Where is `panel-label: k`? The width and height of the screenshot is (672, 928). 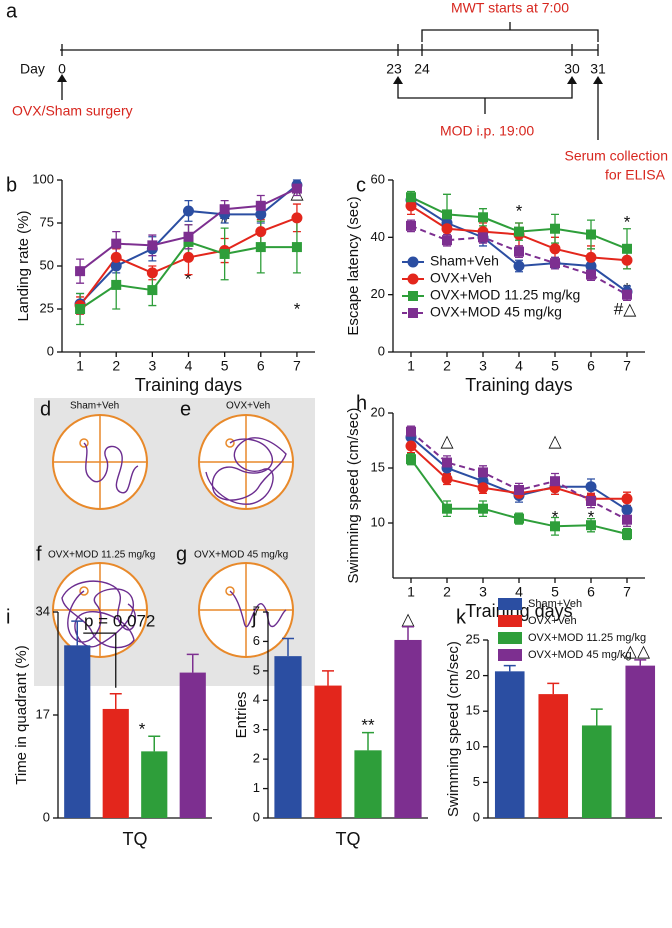
panel-label: k is located at coordinates (461, 617).